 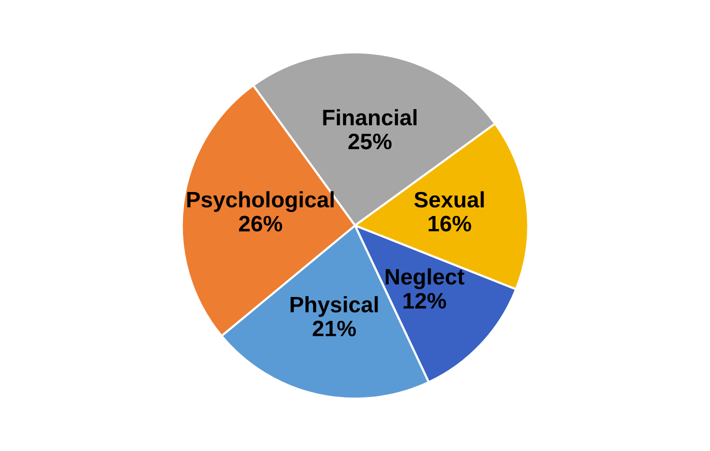 I want to click on slice-label: Psychological, so click(x=260, y=201).